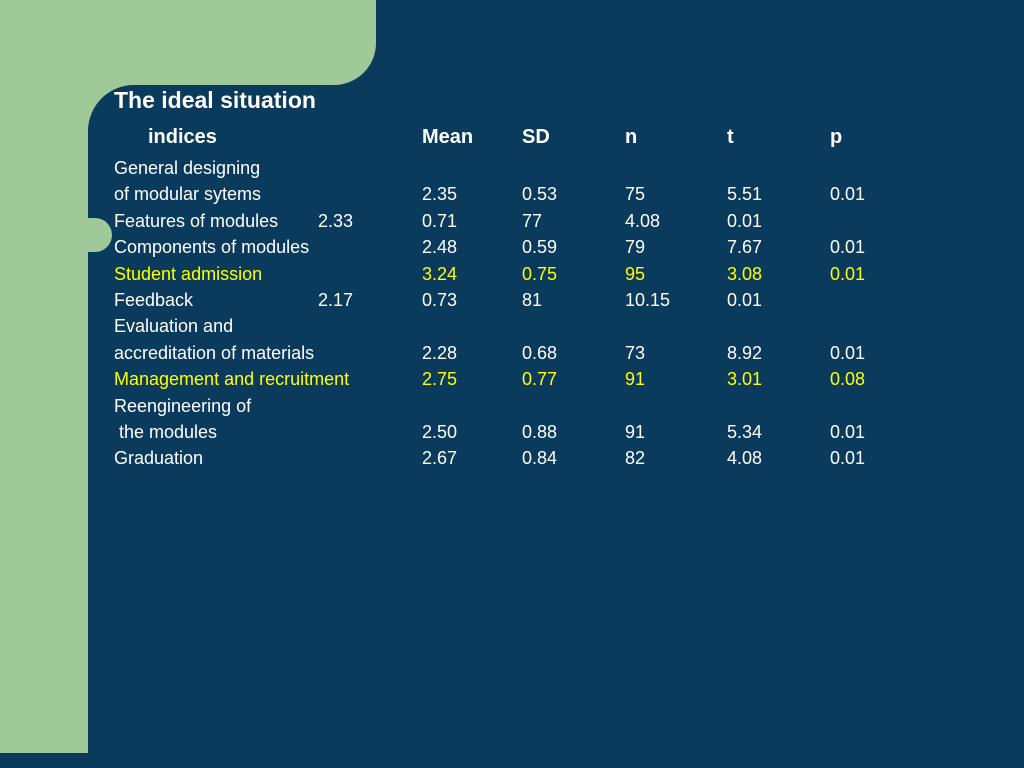  What do you see at coordinates (536, 137) in the screenshot?
I see `column-header-sd: SD` at bounding box center [536, 137].